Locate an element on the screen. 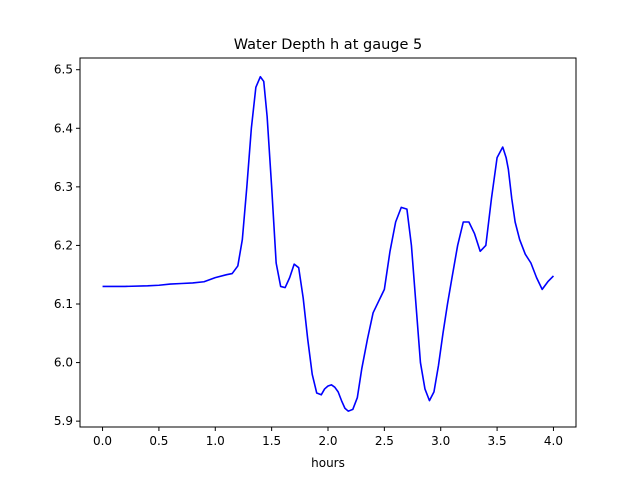 The height and width of the screenshot is (480, 640). y-tick-label: 6.3 is located at coordinates (63, 187).